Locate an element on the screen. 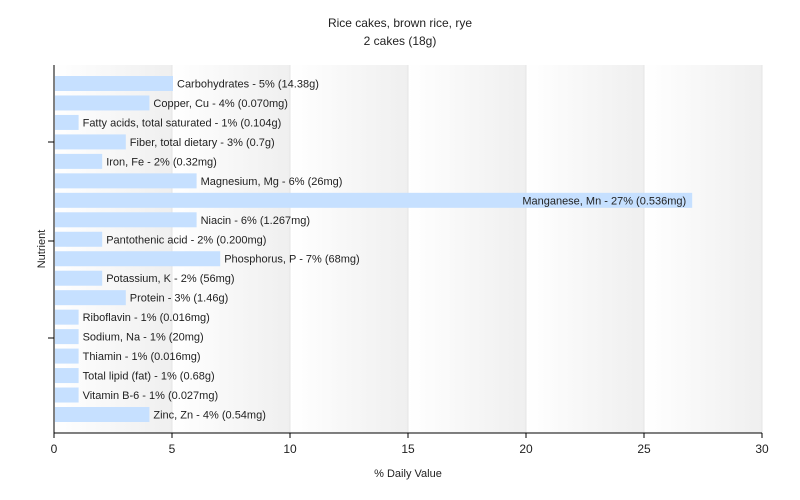  x-tick-label: 30 is located at coordinates (762, 449).